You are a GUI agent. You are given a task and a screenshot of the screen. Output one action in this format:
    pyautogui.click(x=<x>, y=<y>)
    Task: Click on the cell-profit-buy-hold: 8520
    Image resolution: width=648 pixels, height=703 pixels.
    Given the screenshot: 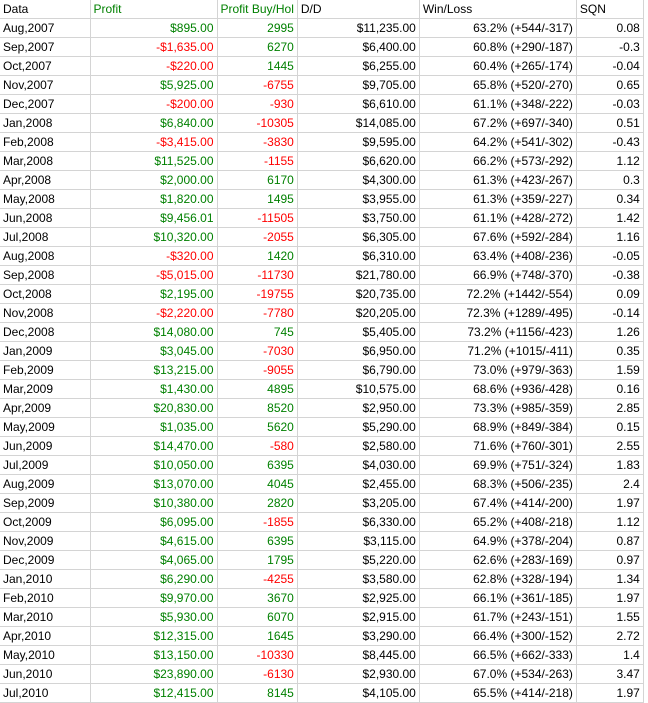 What is the action you would take?
    pyautogui.click(x=257, y=408)
    